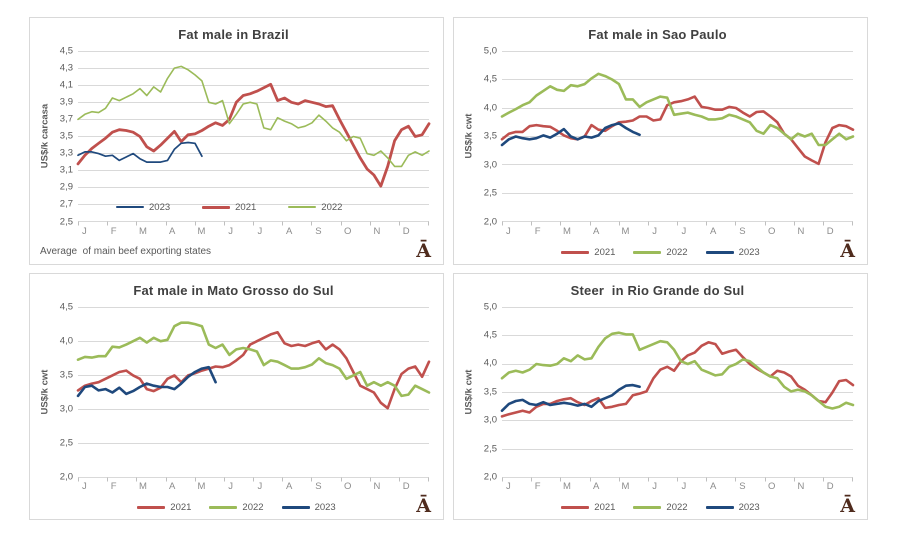 The height and width of the screenshot is (556, 906). What do you see at coordinates (64, 392) in the screenshot?
I see `y-axis-tick-labels: 4,5 4,0 3,5 3,0 2,5 2,0` at bounding box center [64, 392].